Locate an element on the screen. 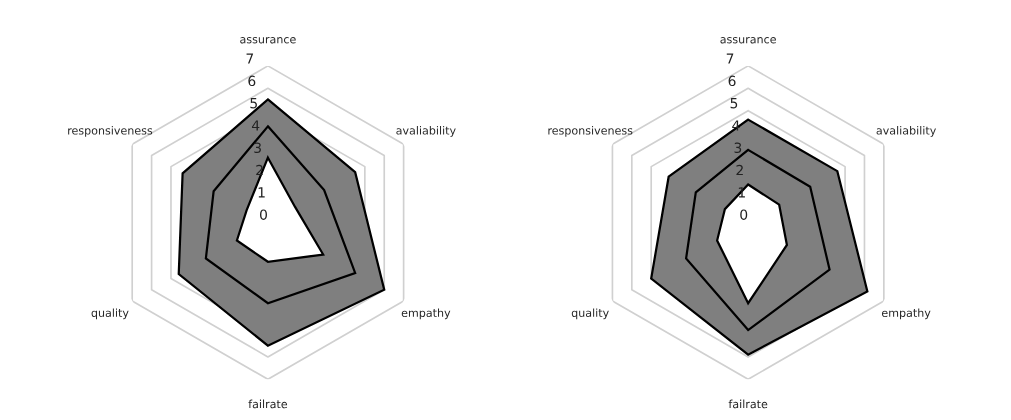 This screenshot has height=420, width=1011. y-tick-label: 4 is located at coordinates (255, 125).